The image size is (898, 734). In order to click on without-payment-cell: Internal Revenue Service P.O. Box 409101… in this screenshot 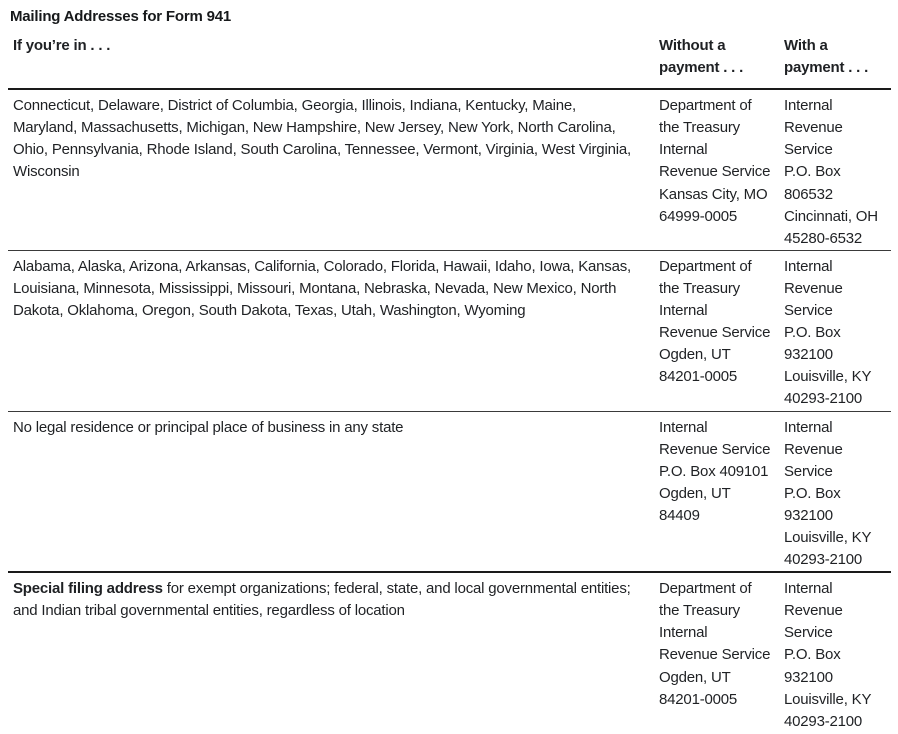, I will do `click(715, 471)`.